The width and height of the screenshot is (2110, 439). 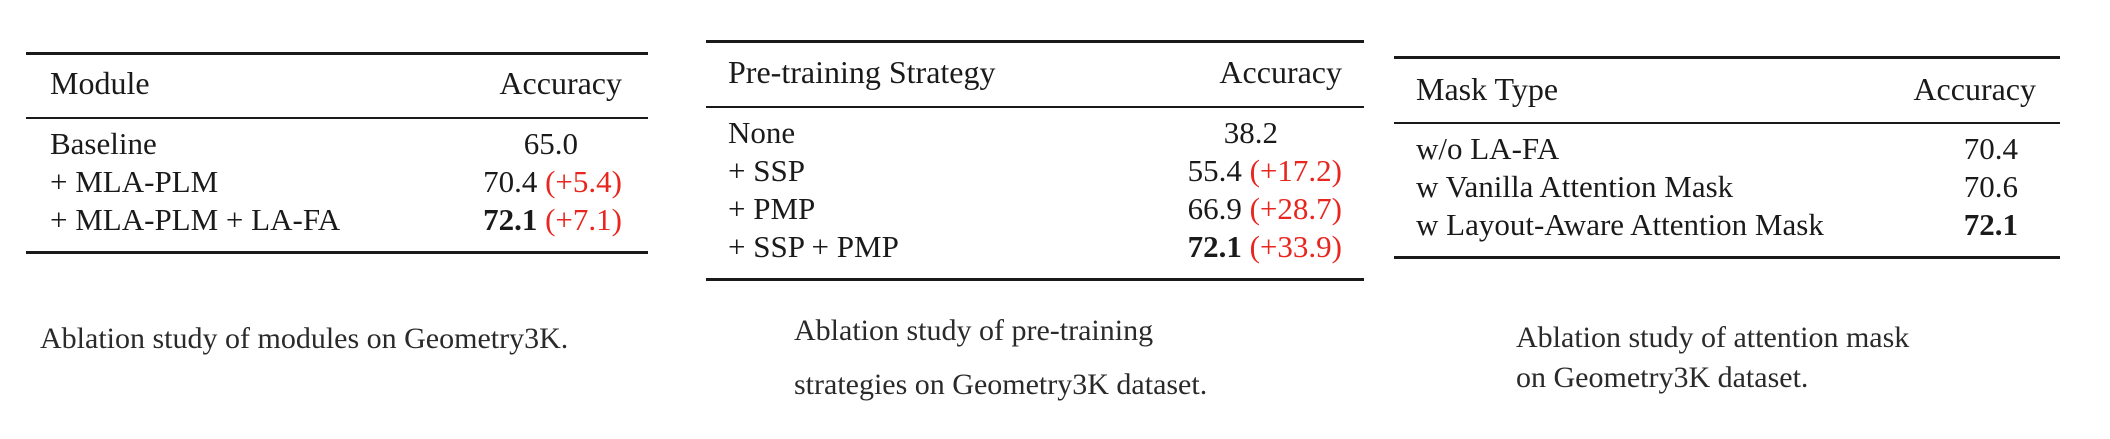 I want to click on row-value: 55.4 (+17.2), so click(x=1265, y=171).